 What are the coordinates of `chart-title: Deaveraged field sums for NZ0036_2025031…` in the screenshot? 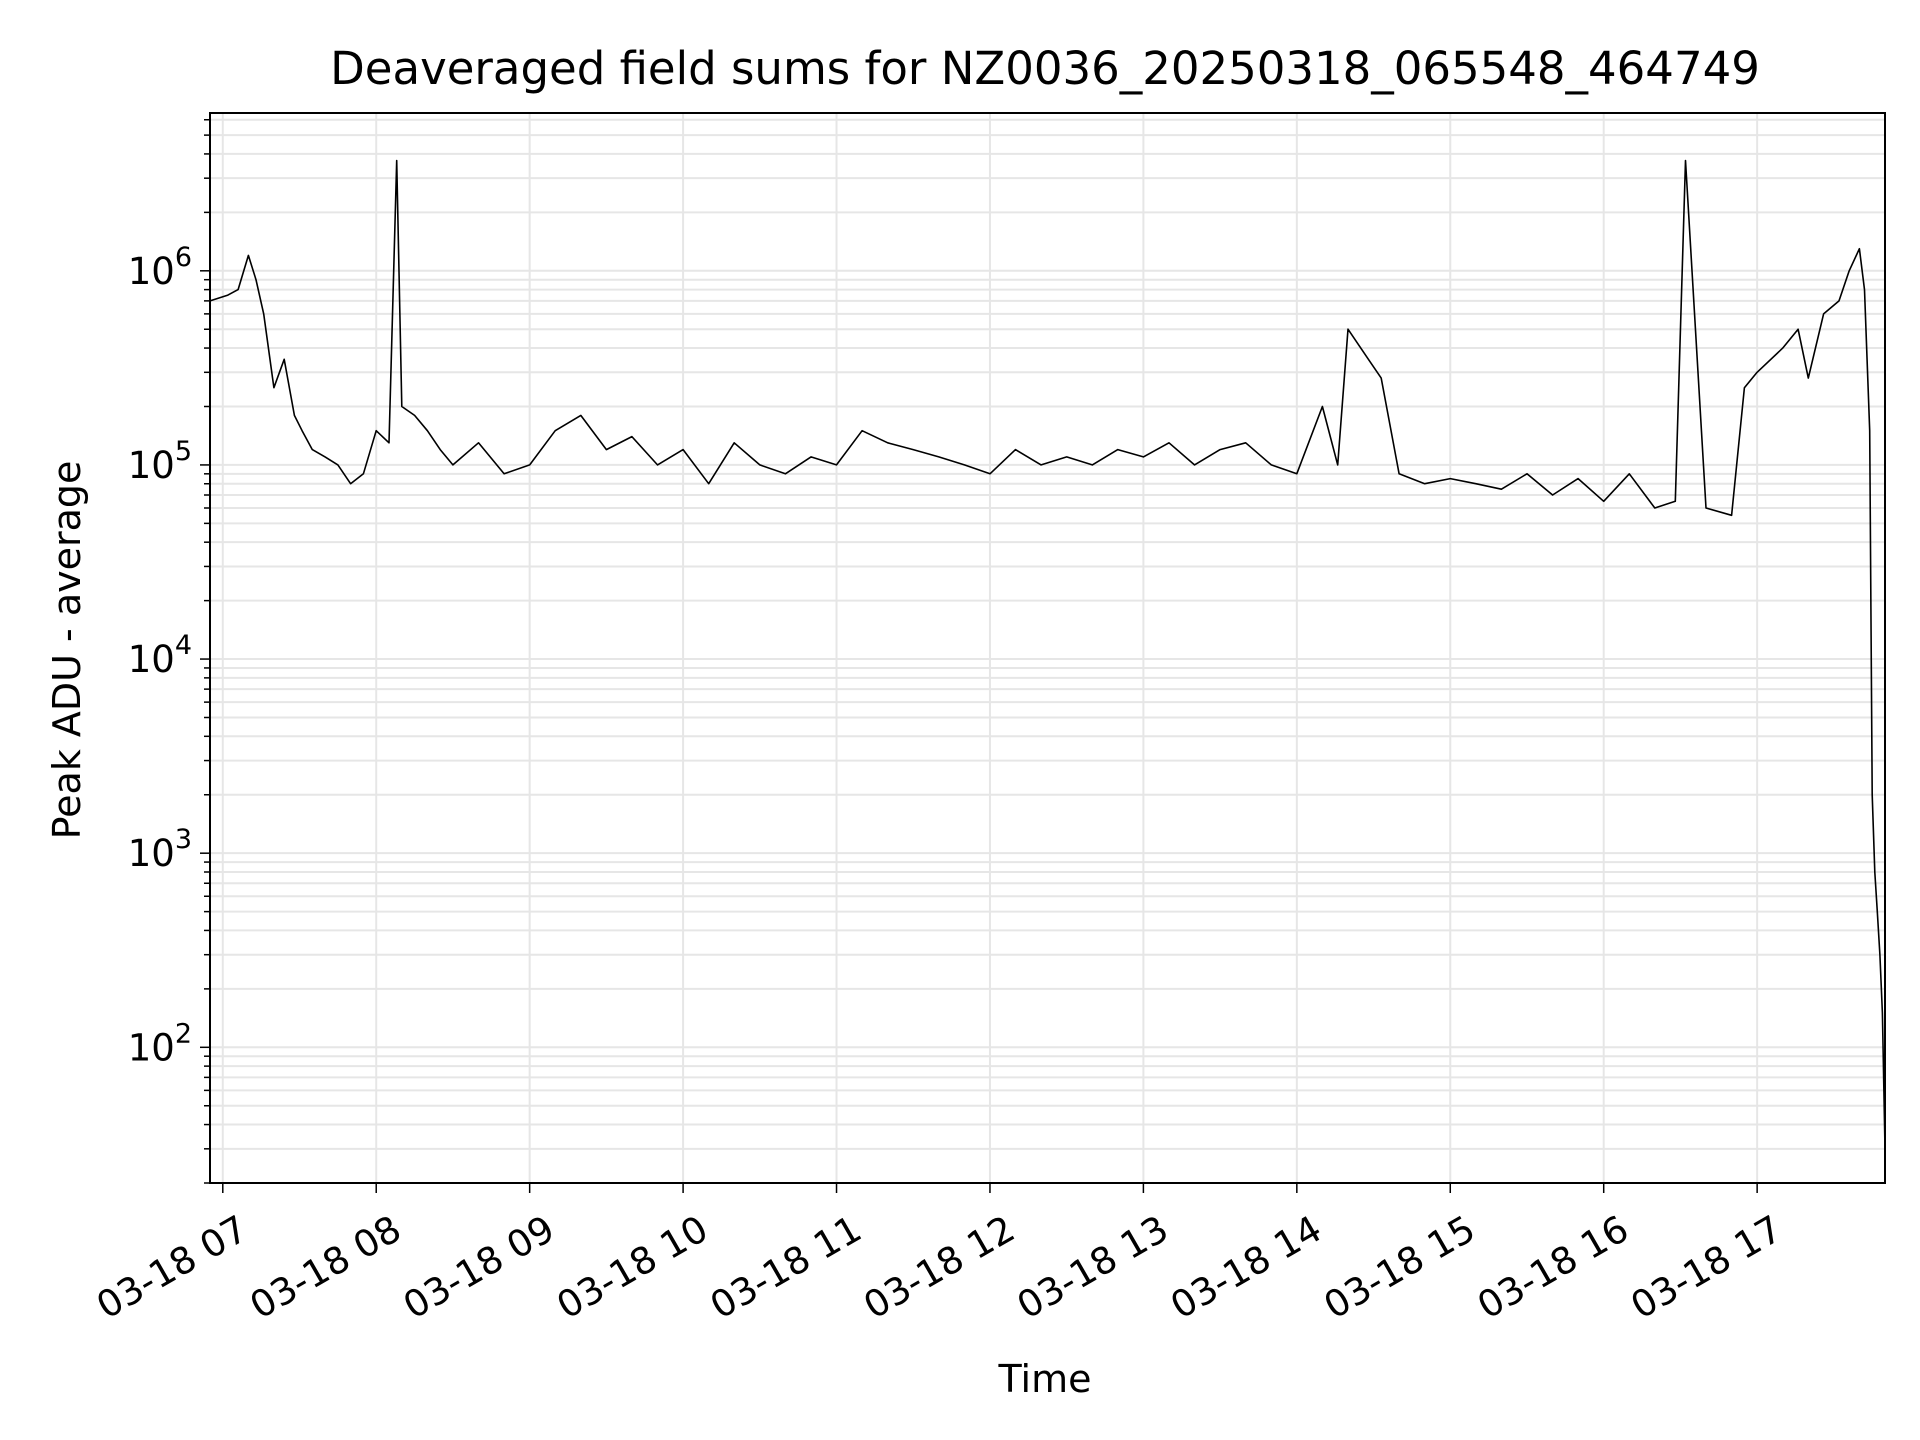 It's located at (1045, 68).